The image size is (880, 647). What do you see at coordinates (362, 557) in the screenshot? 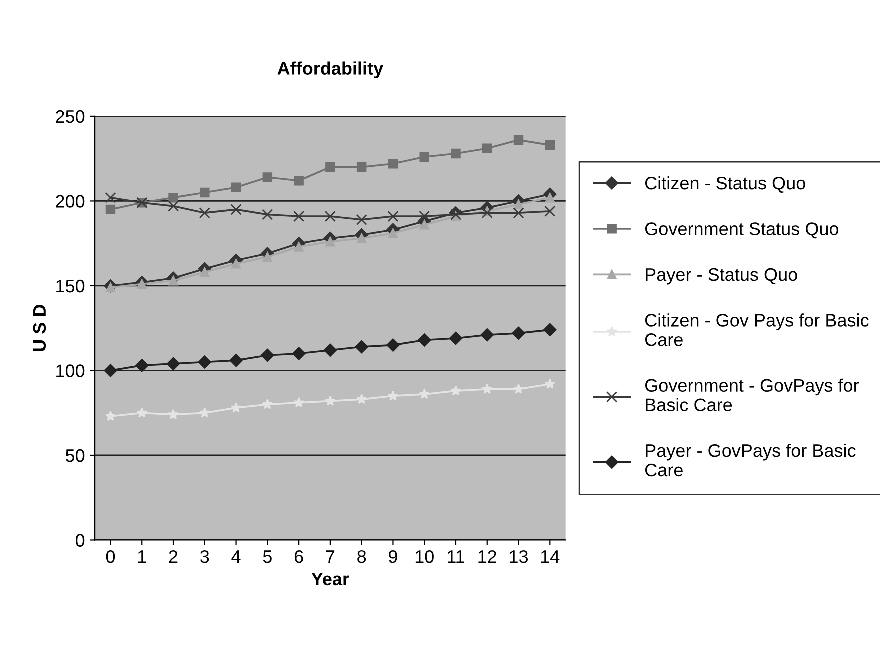
I see `x-tick-label: 8` at bounding box center [362, 557].